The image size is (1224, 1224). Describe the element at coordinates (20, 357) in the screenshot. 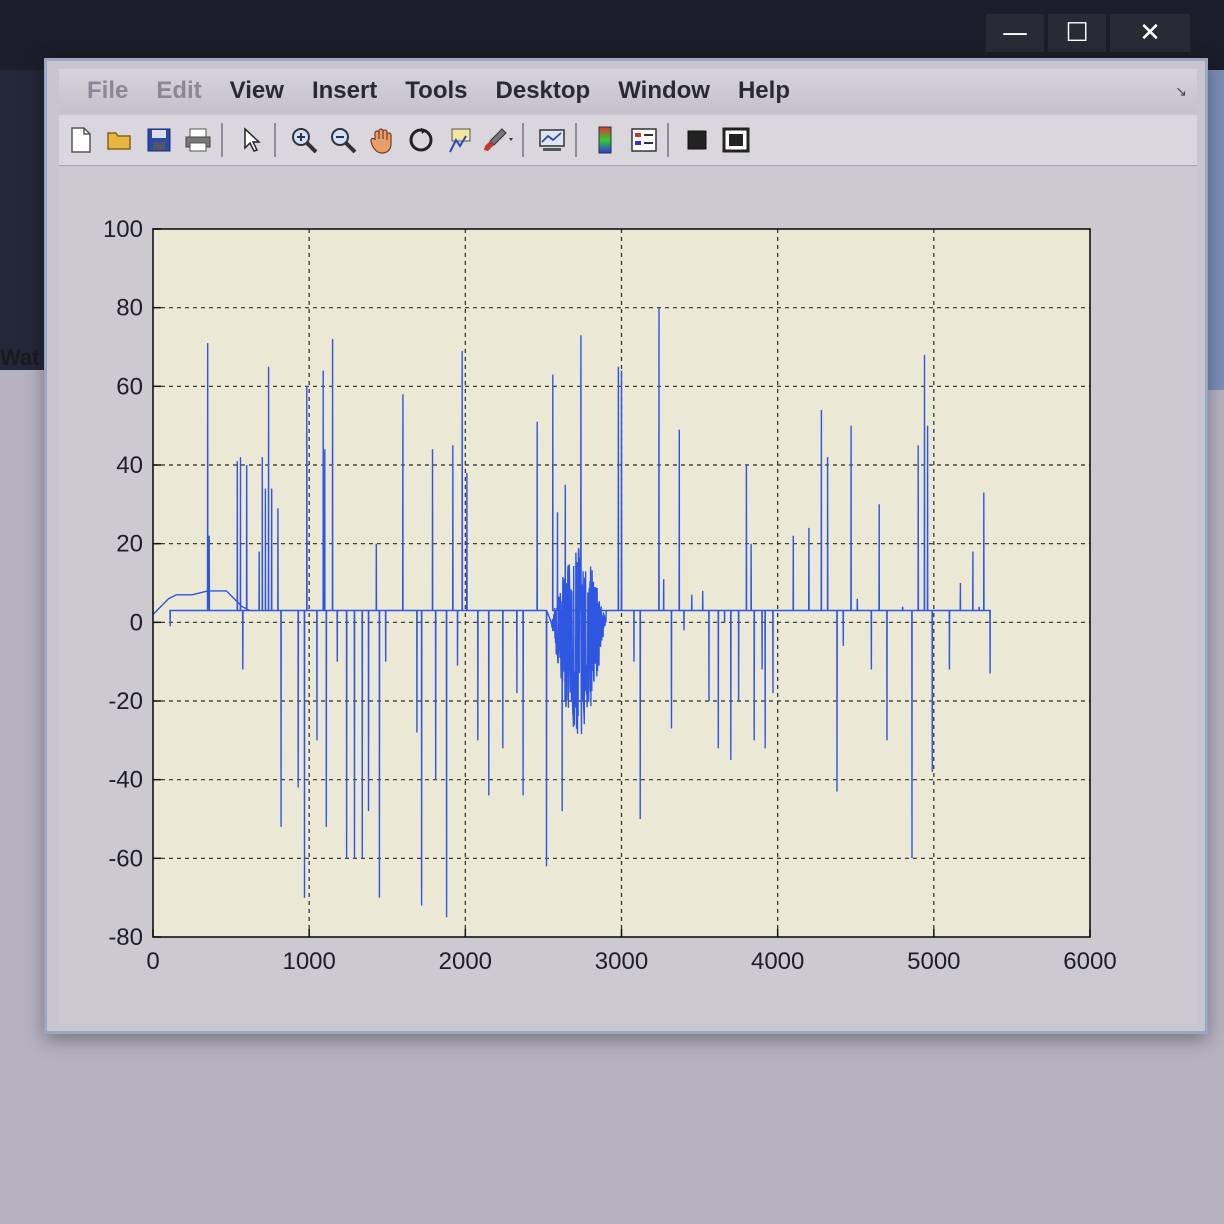

I see `background-window-text: Wat` at that location.